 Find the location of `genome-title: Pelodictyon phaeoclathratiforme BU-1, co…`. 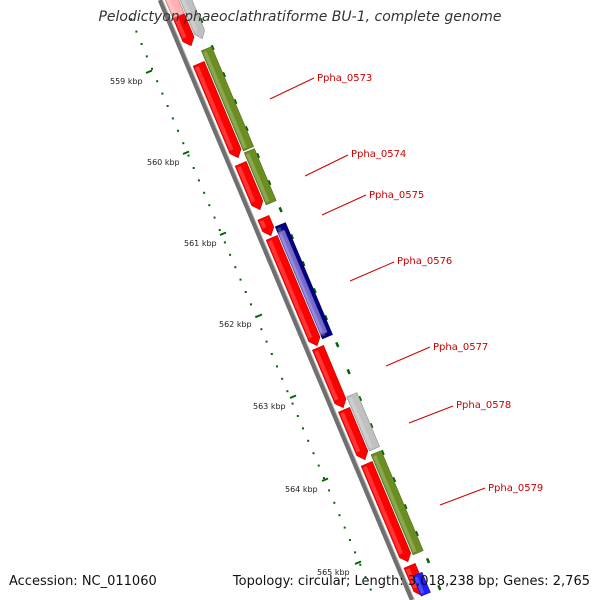

genome-title: Pelodictyon phaeoclathratiforme BU-1, co… is located at coordinates (300, 17).